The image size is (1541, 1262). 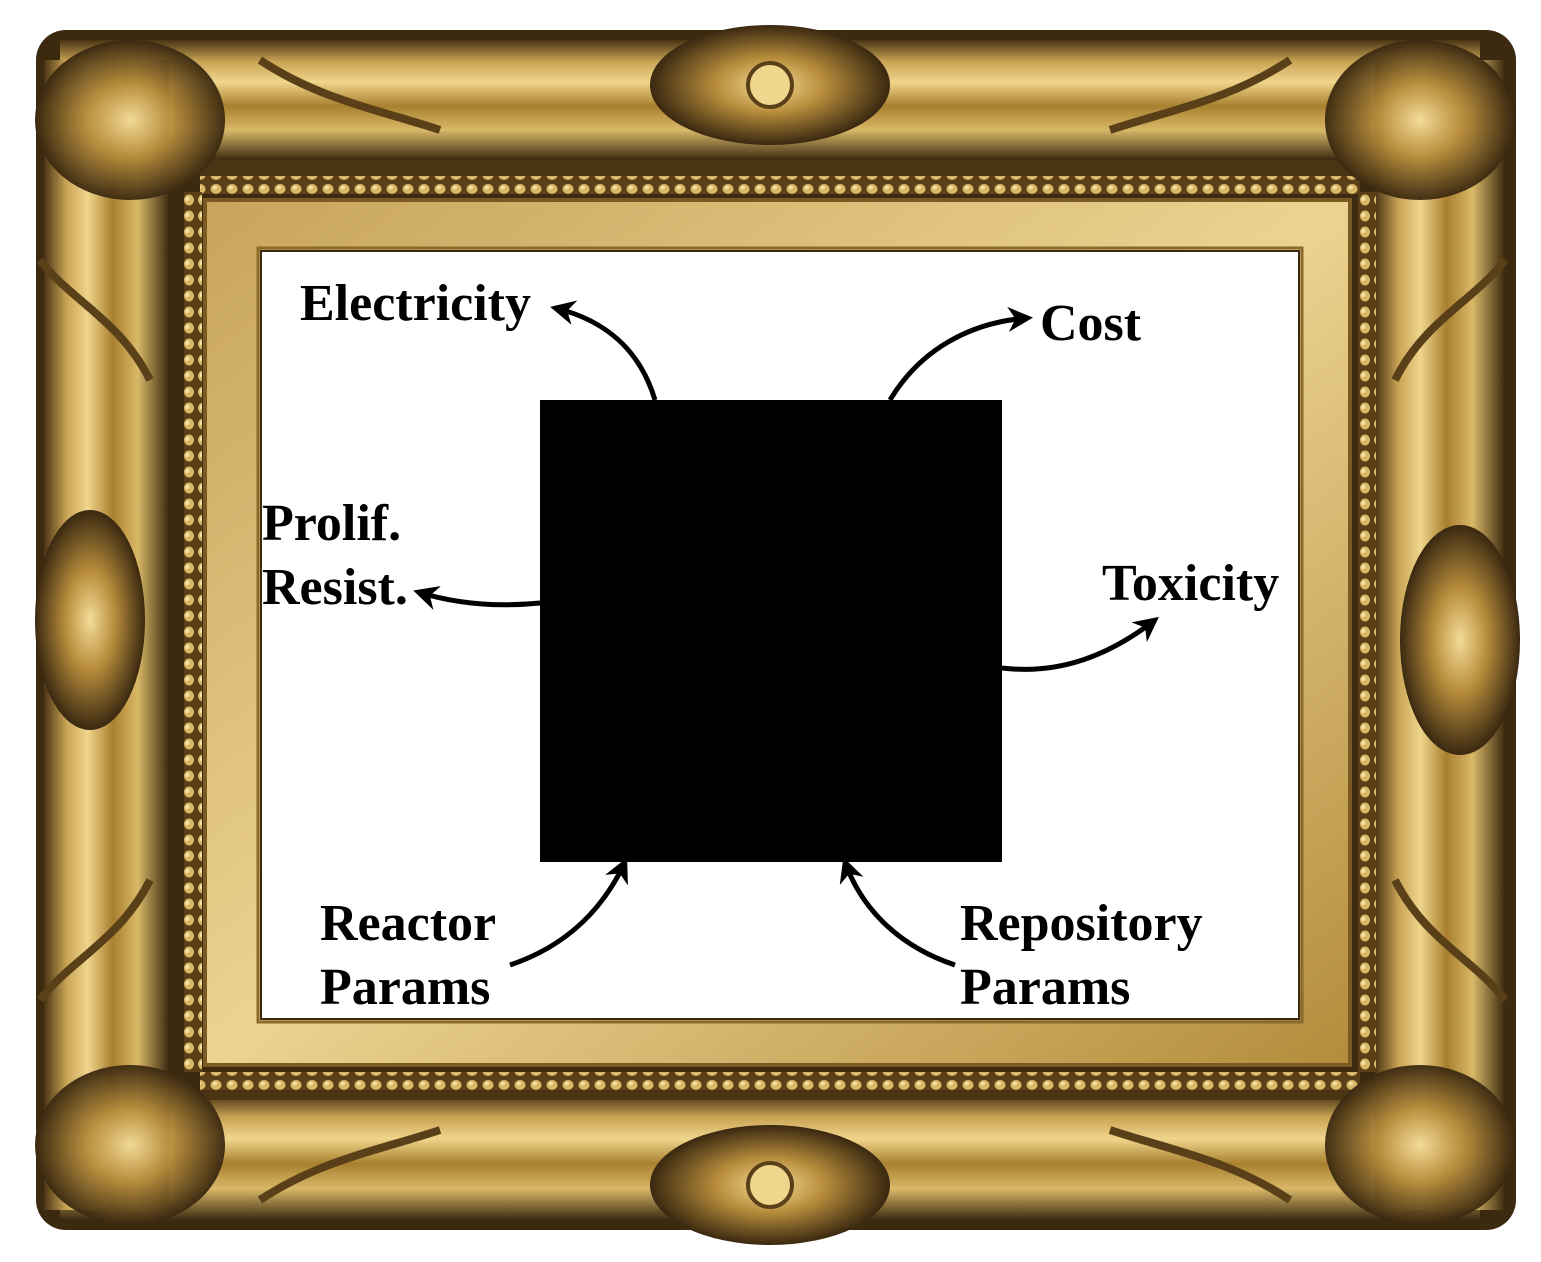 What do you see at coordinates (408, 923) in the screenshot?
I see `reactor-text: Reactor` at bounding box center [408, 923].